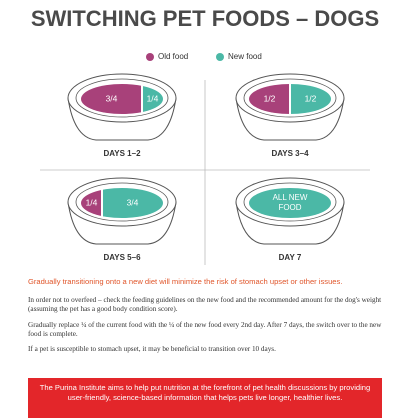  Describe the element at coordinates (290, 197) in the screenshot. I see `portion-label: ALL NEW` at that location.